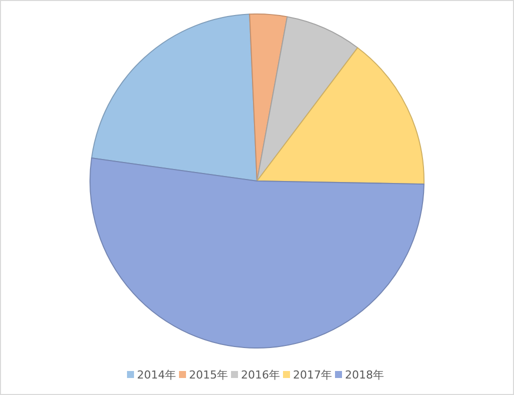 The height and width of the screenshot is (395, 514). What do you see at coordinates (312, 375) in the screenshot?
I see `legend-label: 2017年` at bounding box center [312, 375].